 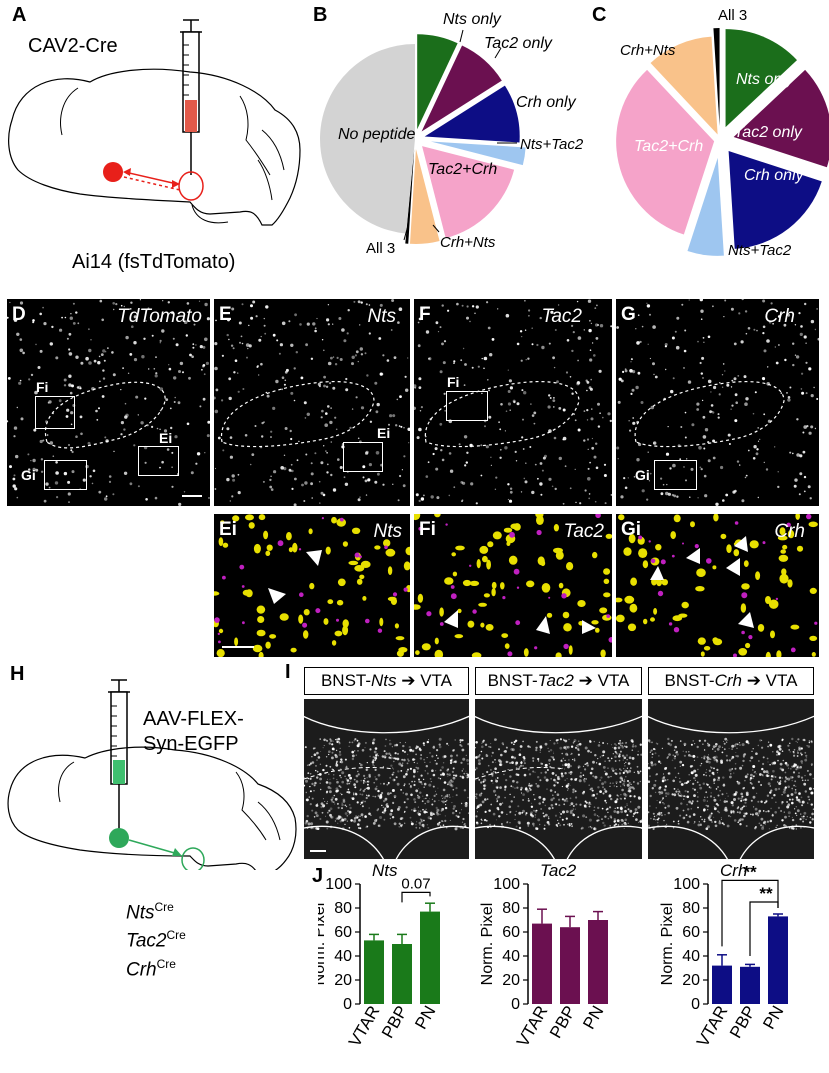 I want to click on y-axis-label: Norm. Pixel, so click(x=323, y=944).